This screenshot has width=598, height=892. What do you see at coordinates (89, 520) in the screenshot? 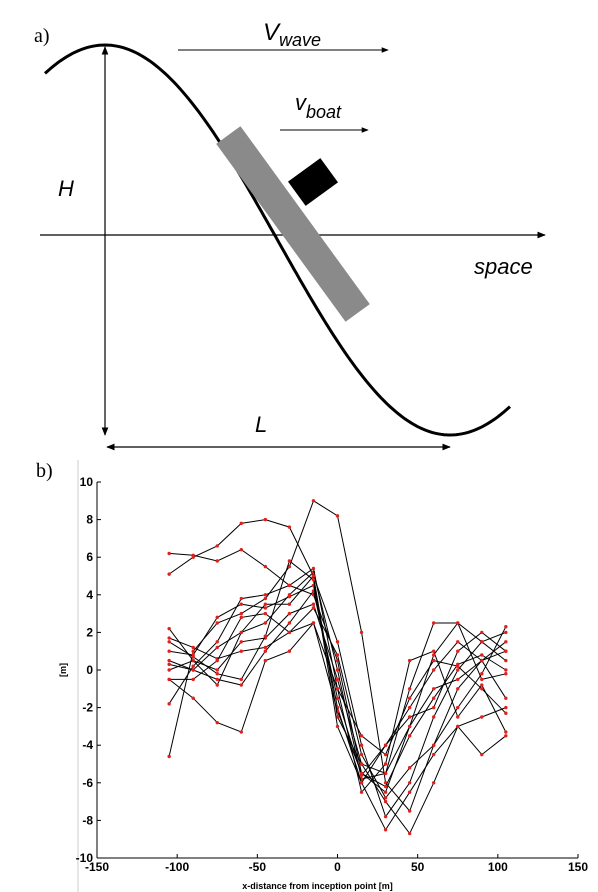
I see `y-tick-label: 8` at bounding box center [89, 520].